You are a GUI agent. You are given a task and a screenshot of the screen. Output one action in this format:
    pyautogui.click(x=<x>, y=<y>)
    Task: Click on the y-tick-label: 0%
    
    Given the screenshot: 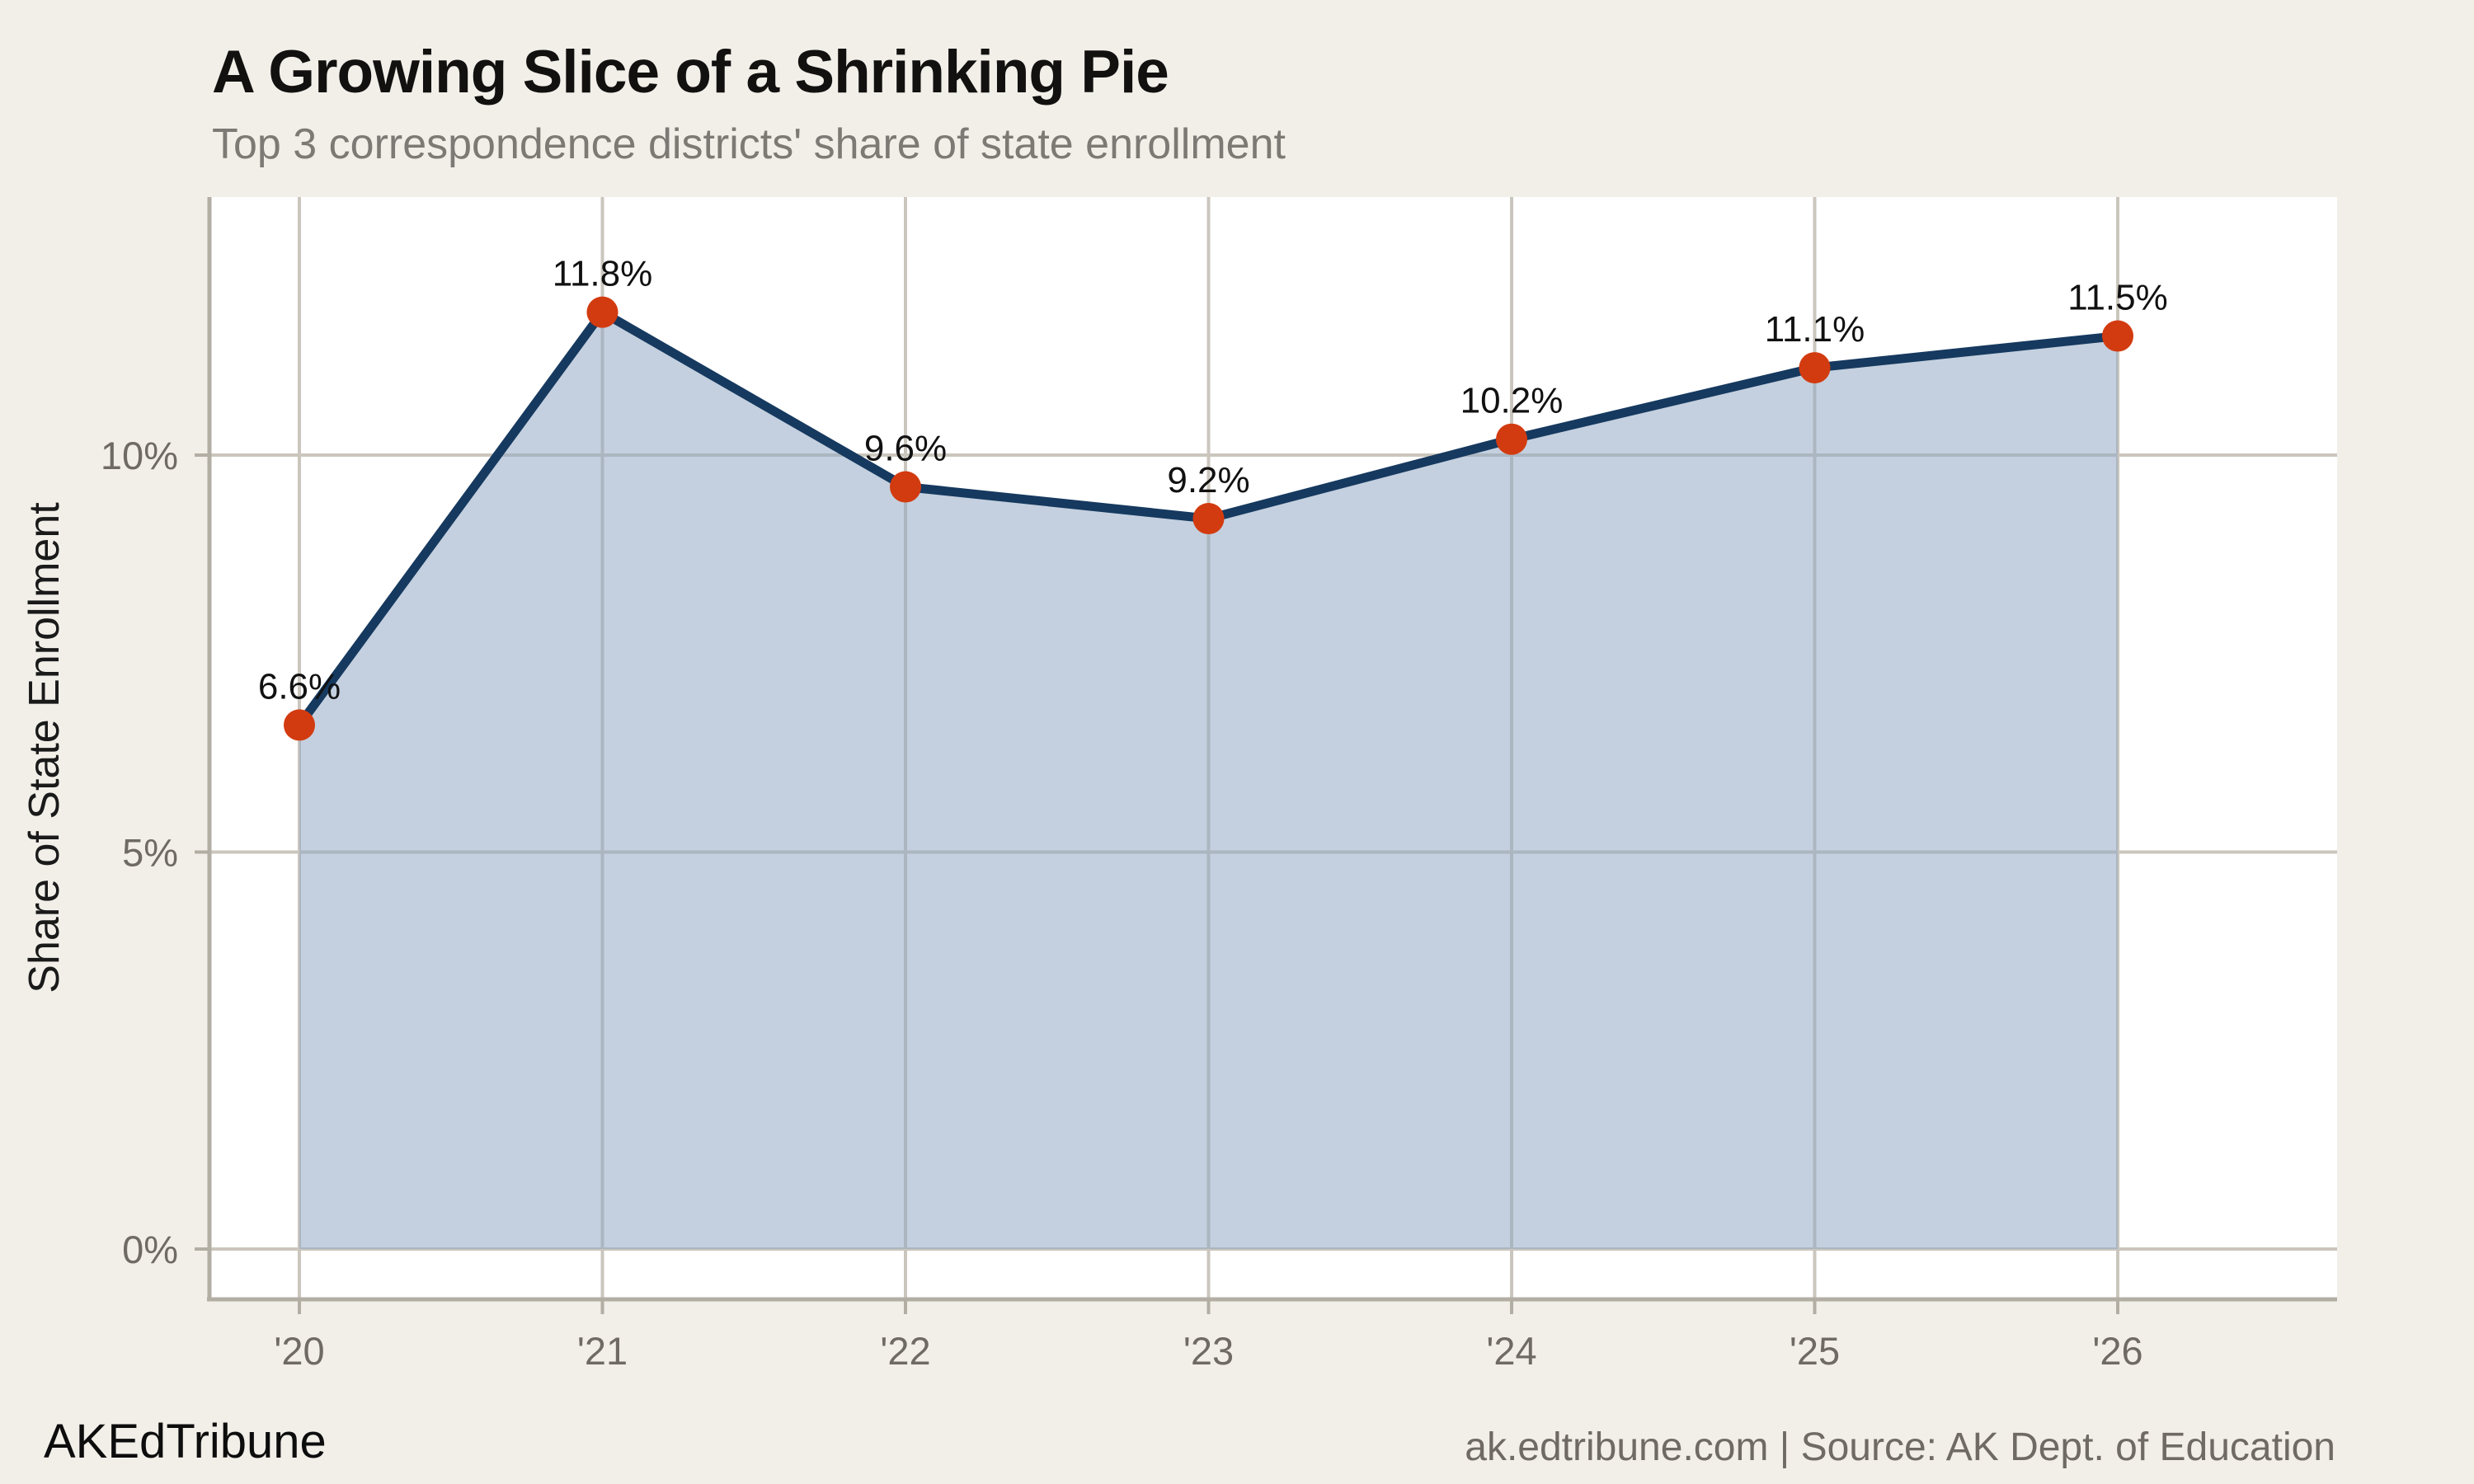 What is the action you would take?
    pyautogui.click(x=150, y=1249)
    